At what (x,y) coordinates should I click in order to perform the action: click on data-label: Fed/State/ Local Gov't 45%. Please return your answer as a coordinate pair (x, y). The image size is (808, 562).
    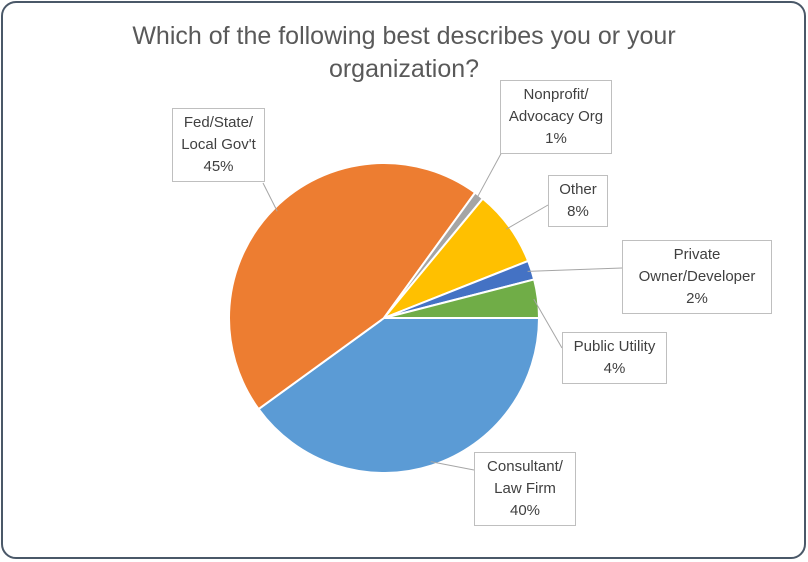
    Looking at the image, I should click on (218, 145).